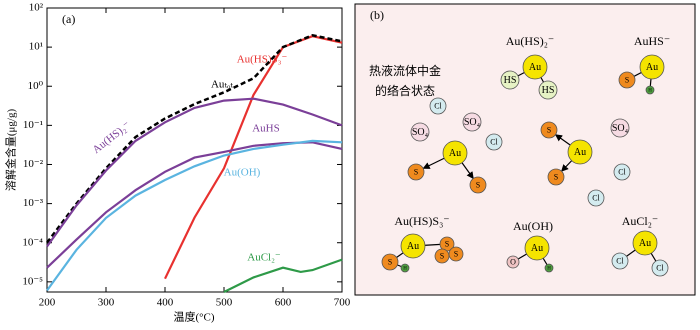 Image resolution: width=700 pixels, height=330 pixels. What do you see at coordinates (36, 47) in the screenshot?
I see `y-tick-label: 10¹` at bounding box center [36, 47].